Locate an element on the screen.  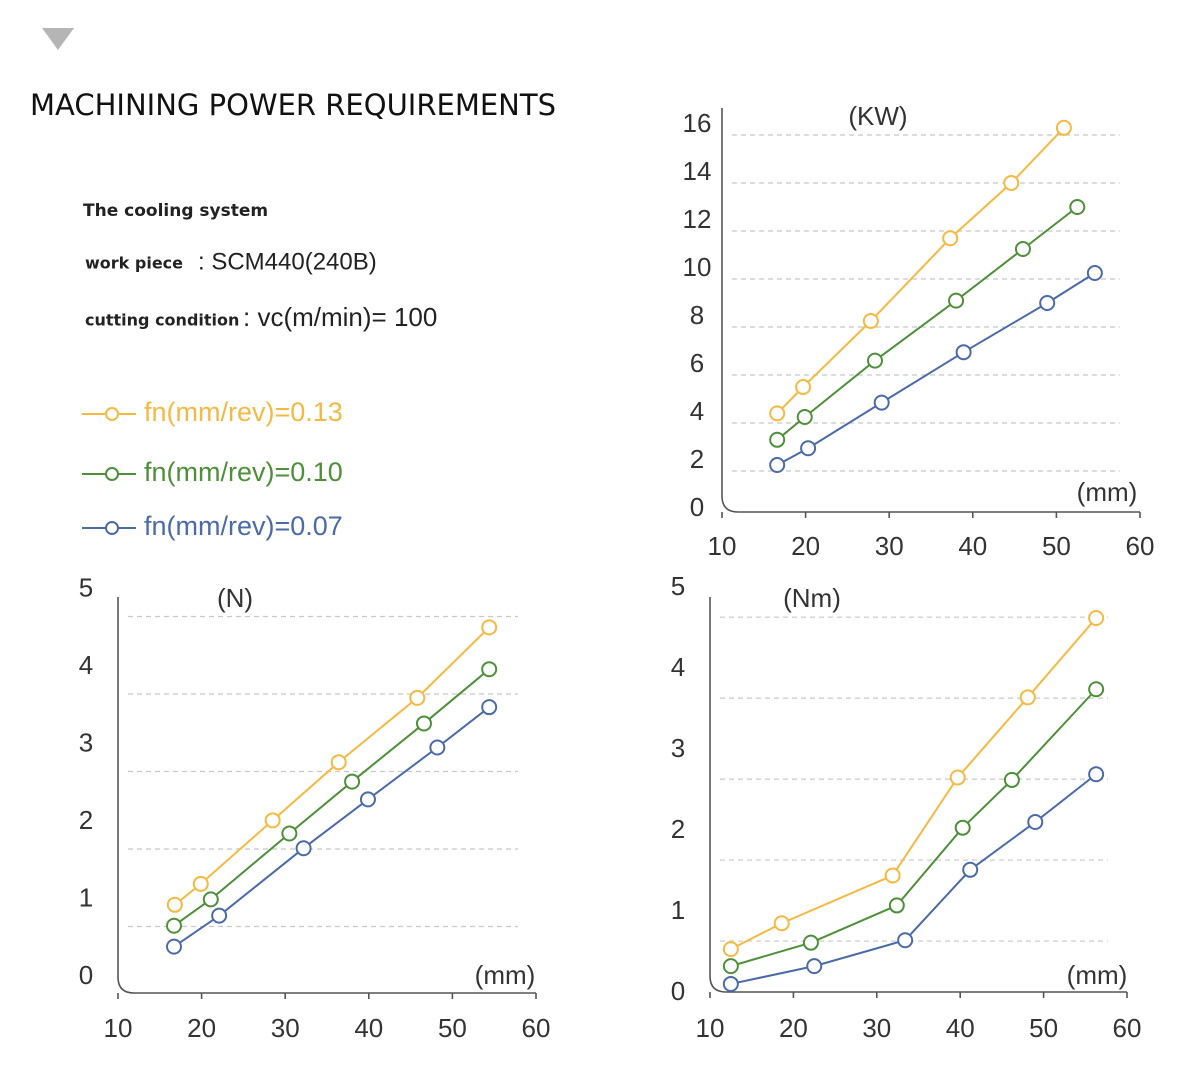
y-tick-label: 10 is located at coordinates (697, 267).